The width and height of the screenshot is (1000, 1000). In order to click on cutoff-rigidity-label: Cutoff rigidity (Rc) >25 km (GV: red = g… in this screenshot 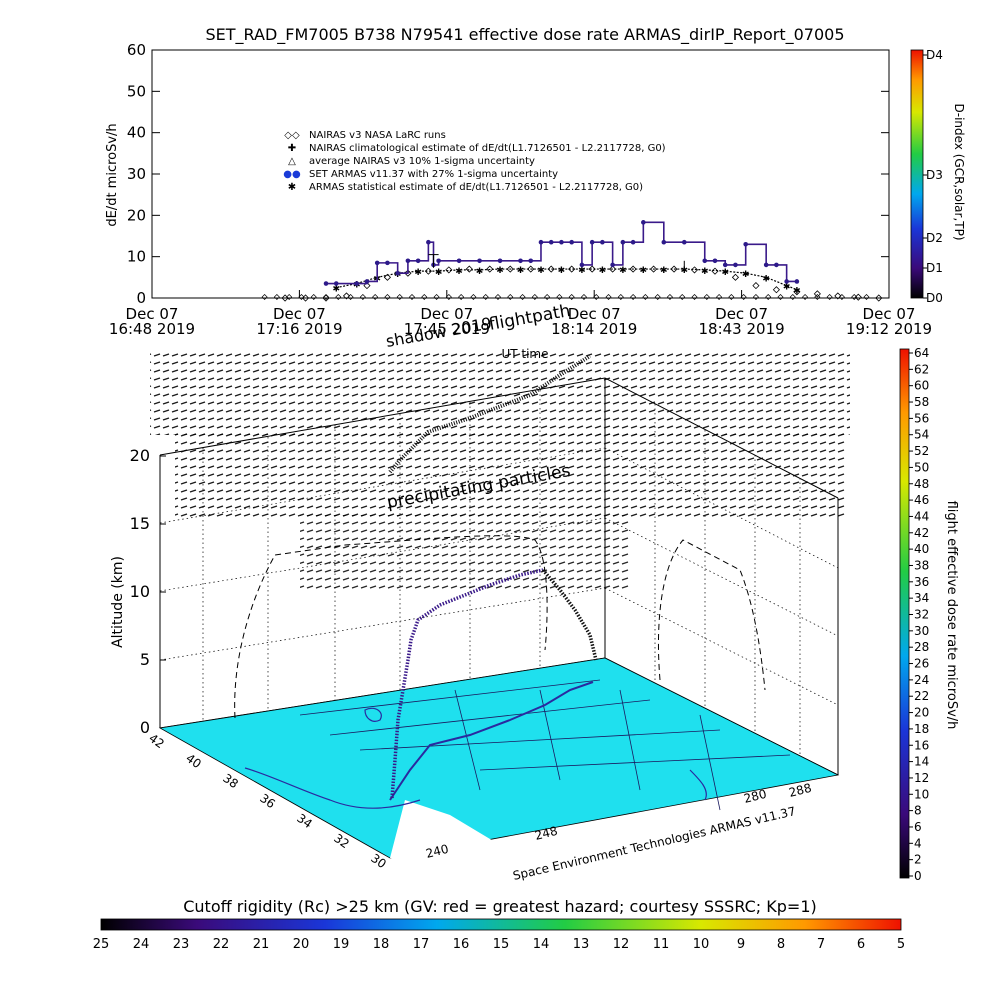, I will do `click(500, 906)`.